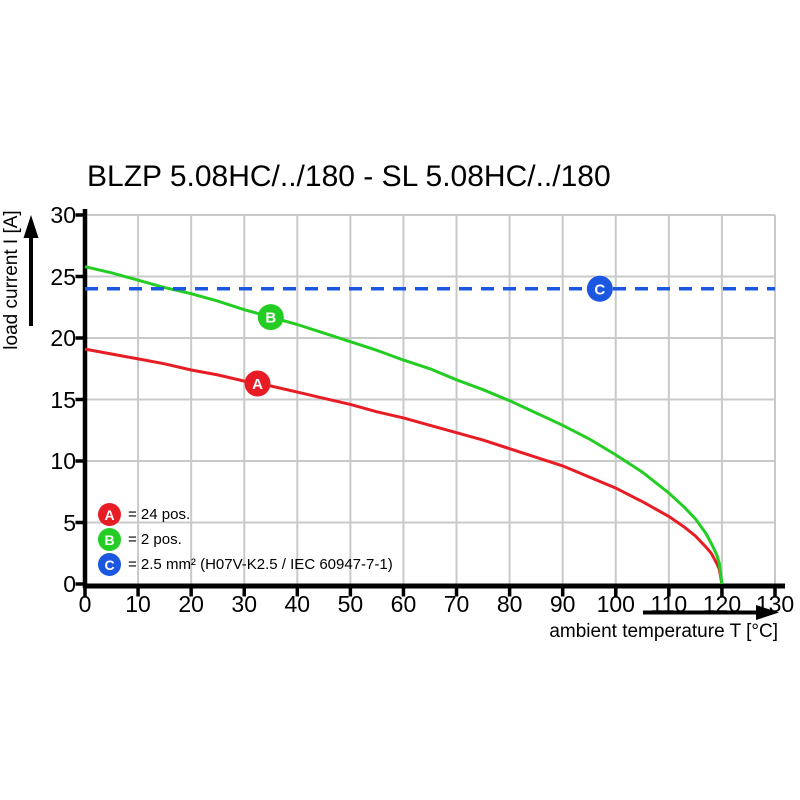 The image size is (800, 800). What do you see at coordinates (109, 514) in the screenshot?
I see `legend-badge-a: A` at bounding box center [109, 514].